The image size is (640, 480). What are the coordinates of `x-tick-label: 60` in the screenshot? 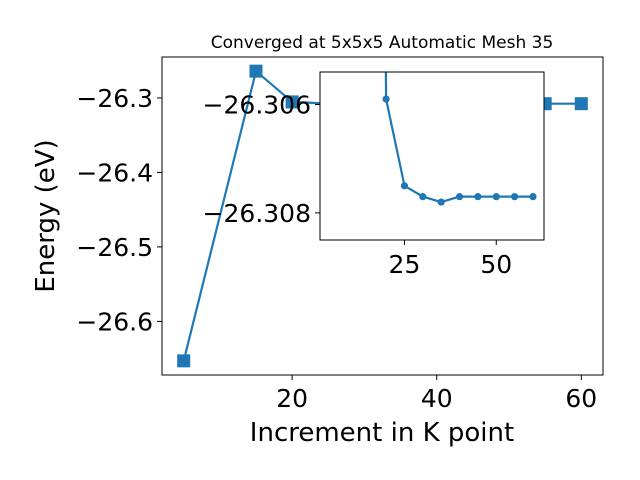 It's located at (581, 398).